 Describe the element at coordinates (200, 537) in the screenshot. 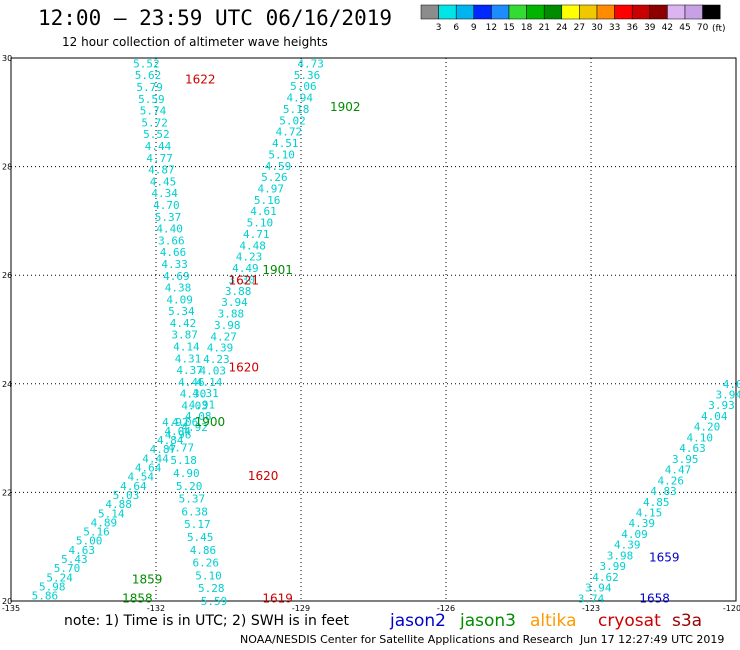

I see `wave-height-value: 5.45` at that location.